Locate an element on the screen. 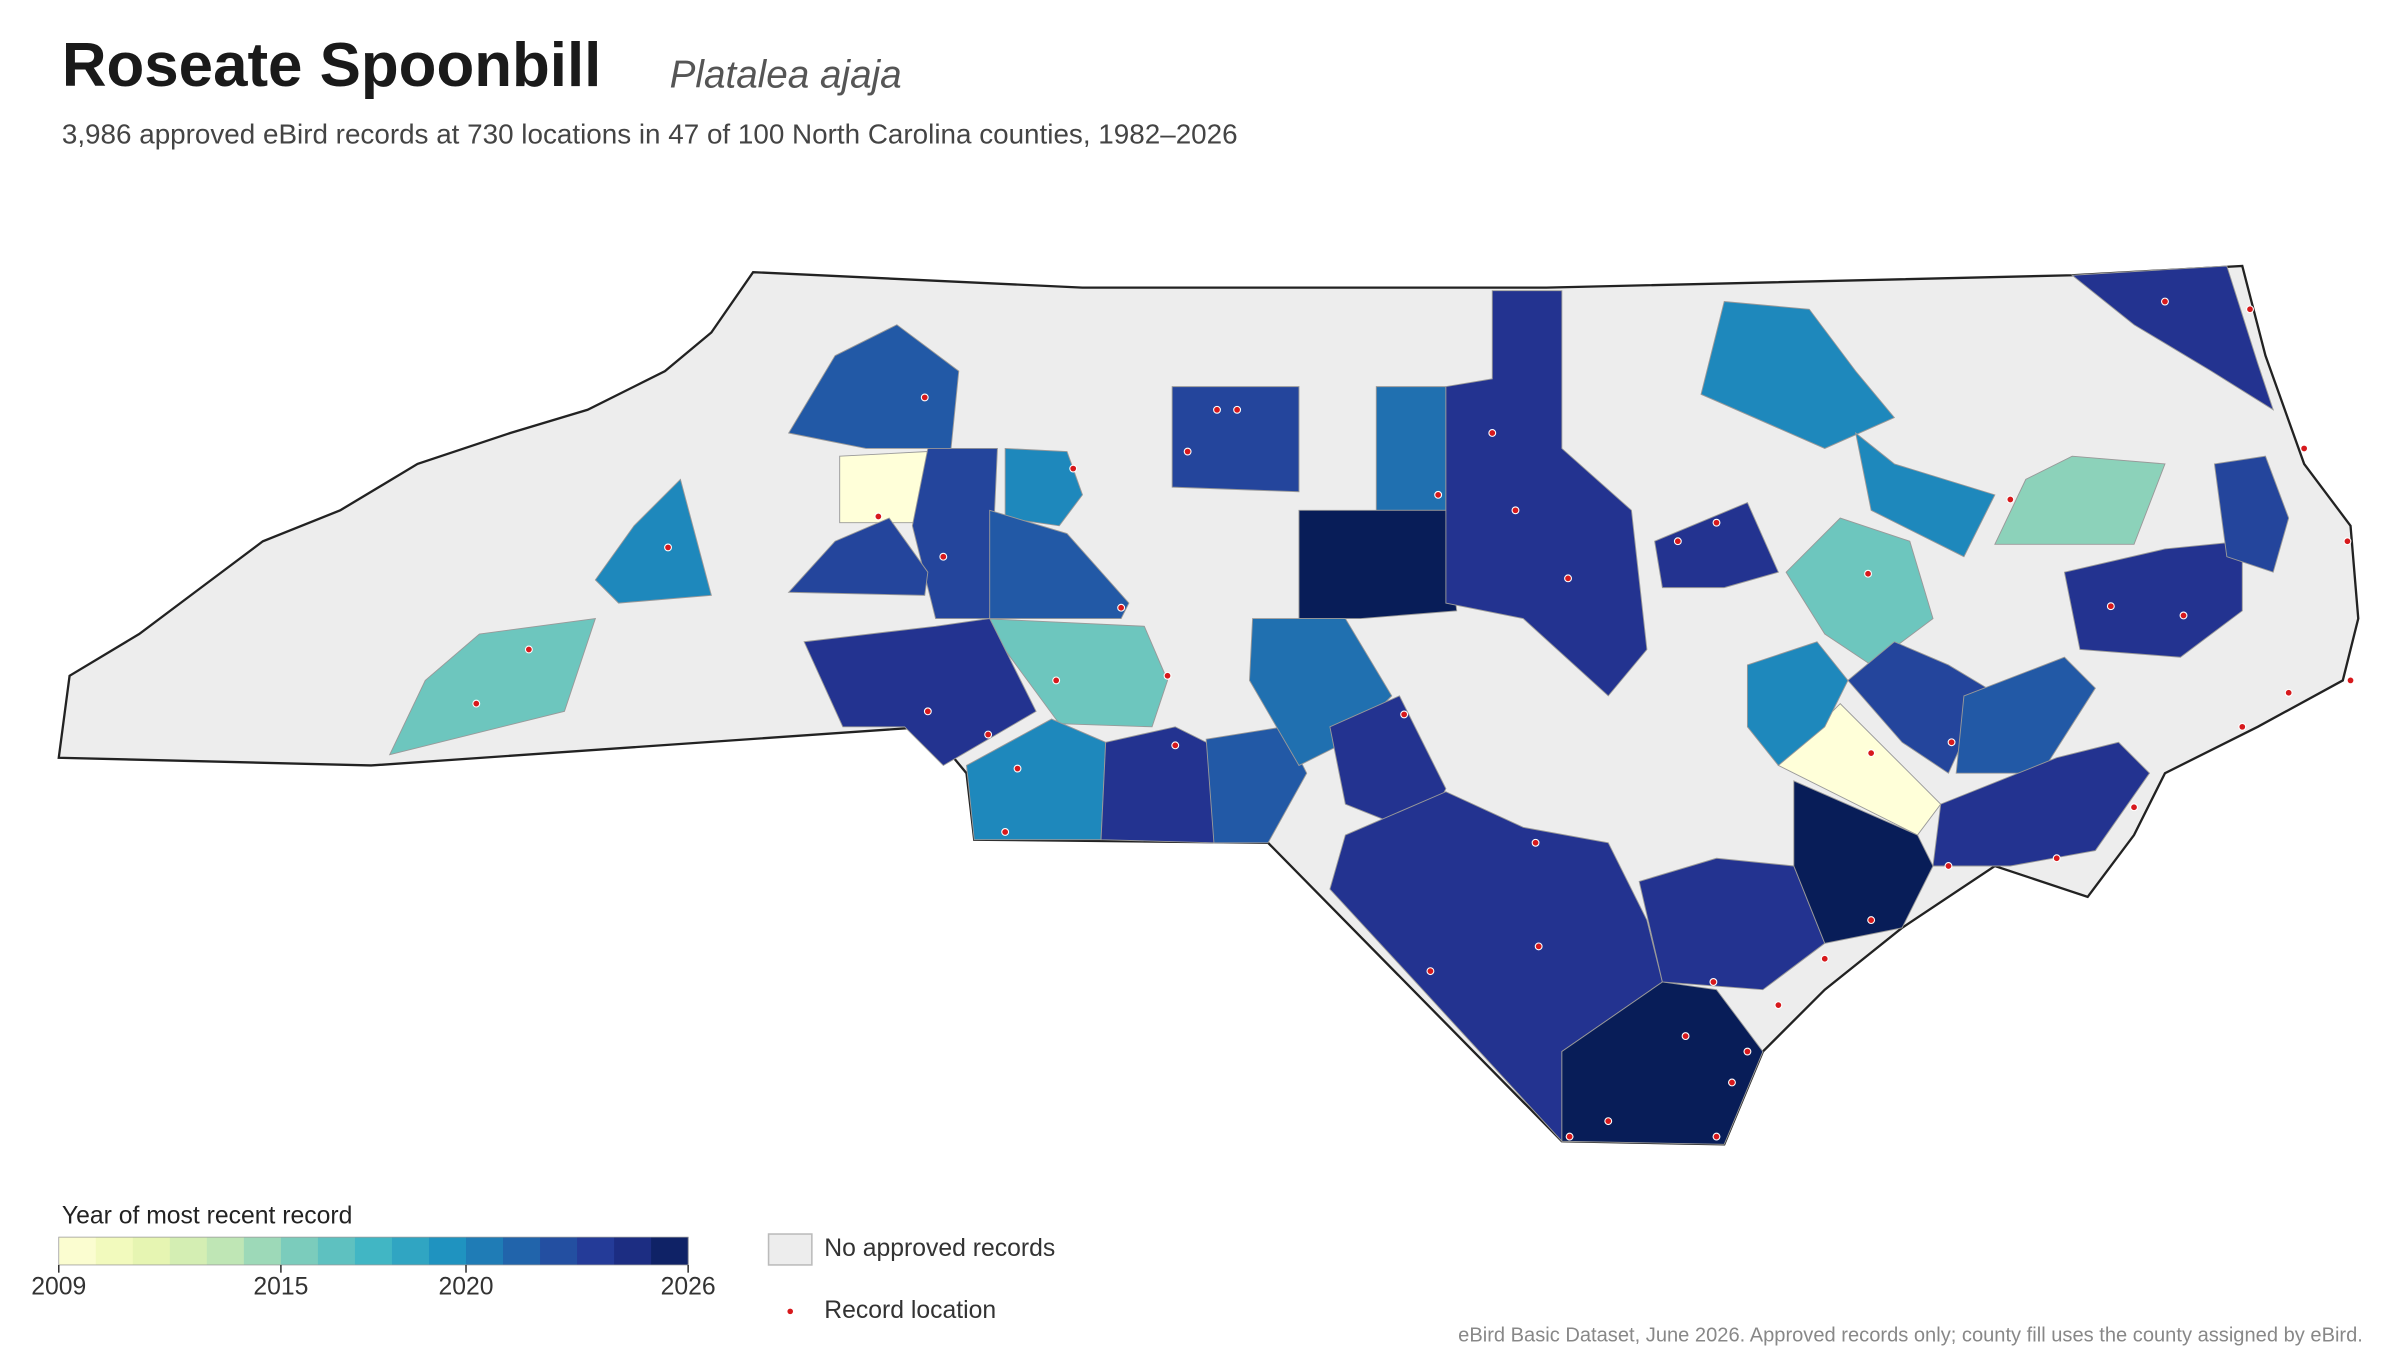  no-records-label: No approved records is located at coordinates (939, 1248).